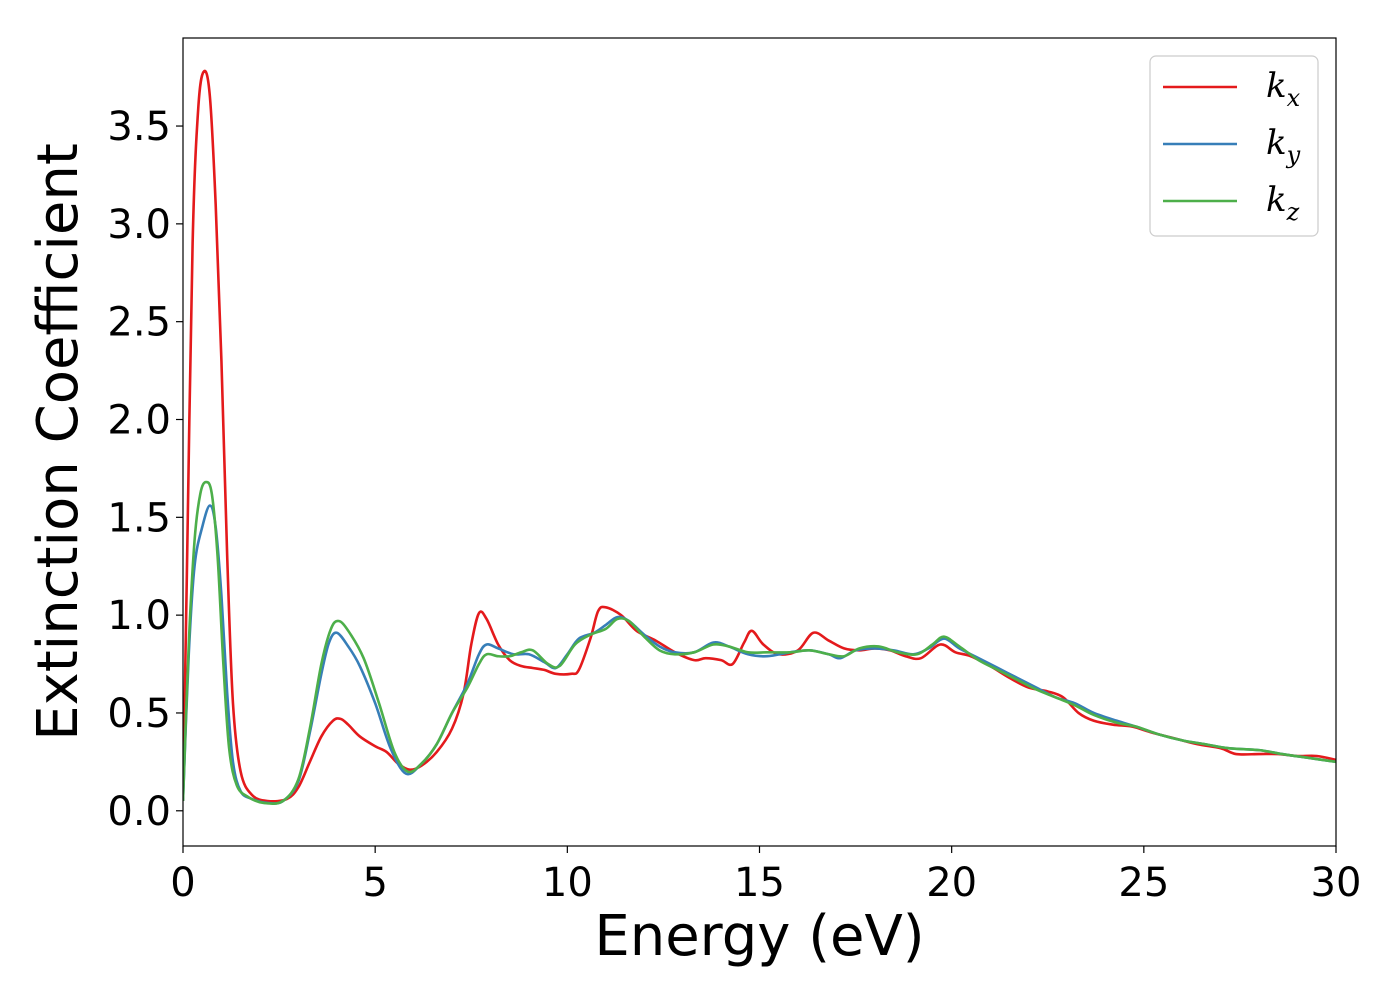 The image size is (1400, 1000). Describe the element at coordinates (759, 883) in the screenshot. I see `x-tick-label: 15` at that location.